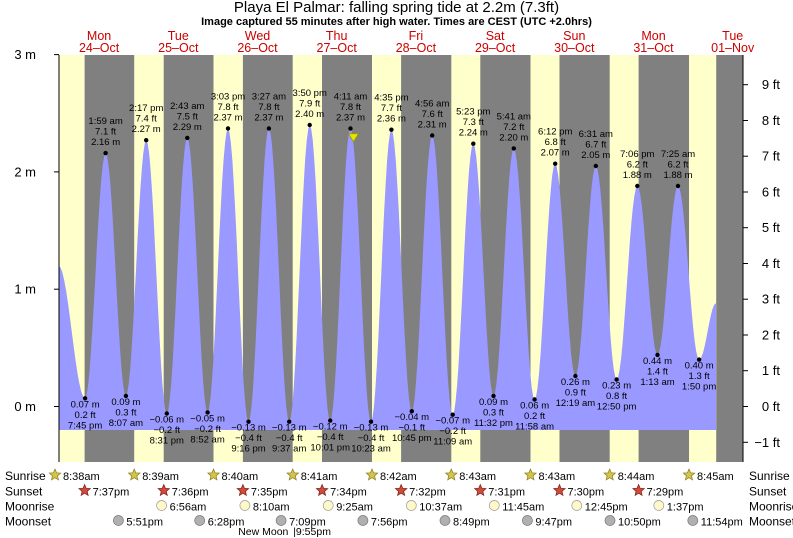  I want to click on low-tide-label: 0.9 ft, so click(575, 393).